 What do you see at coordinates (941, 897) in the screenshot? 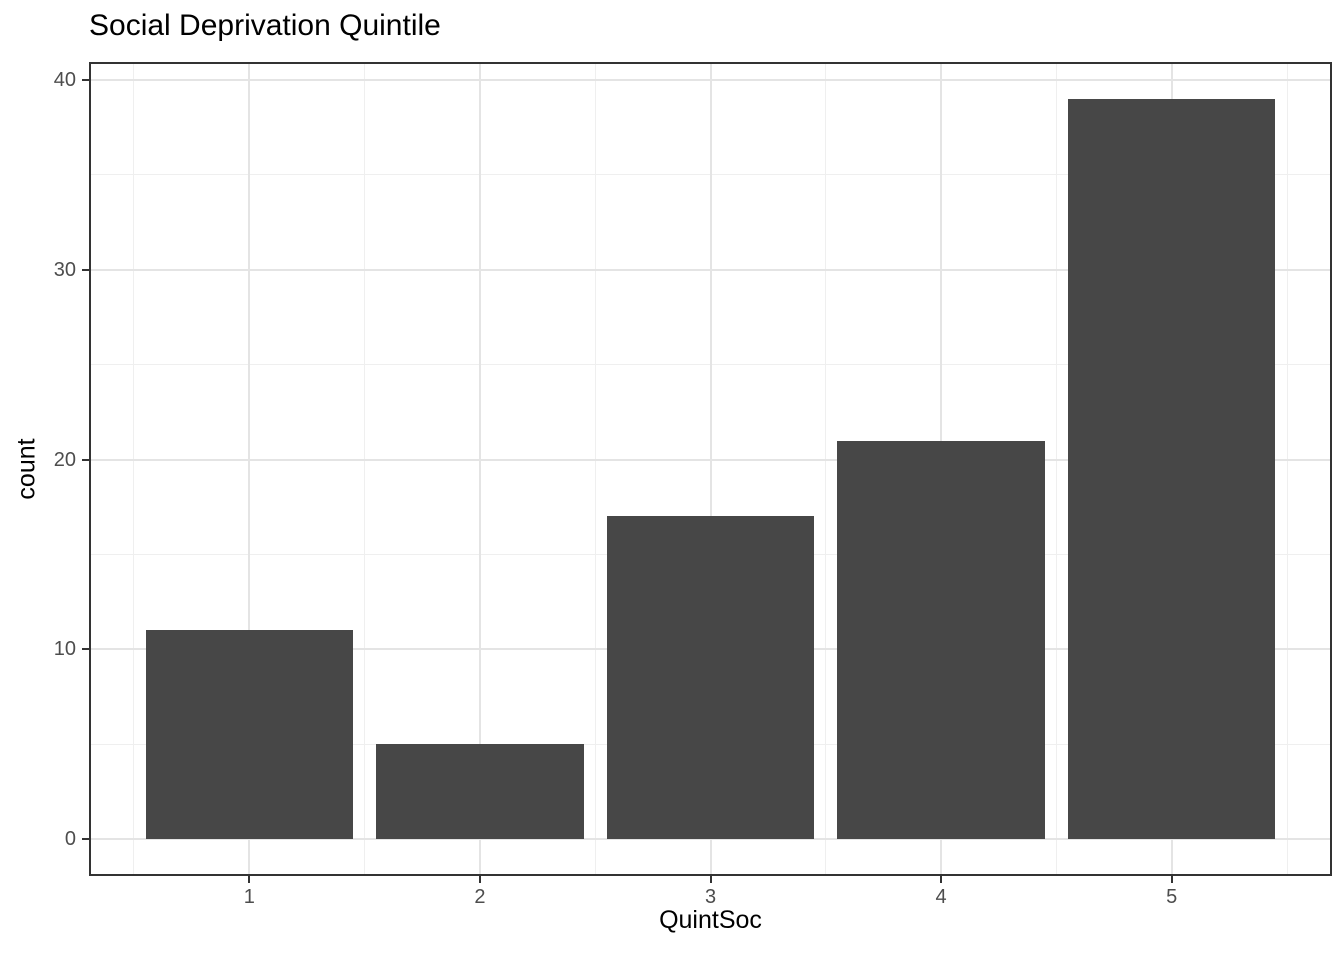
I see `x-tick-label: 4` at bounding box center [941, 897].